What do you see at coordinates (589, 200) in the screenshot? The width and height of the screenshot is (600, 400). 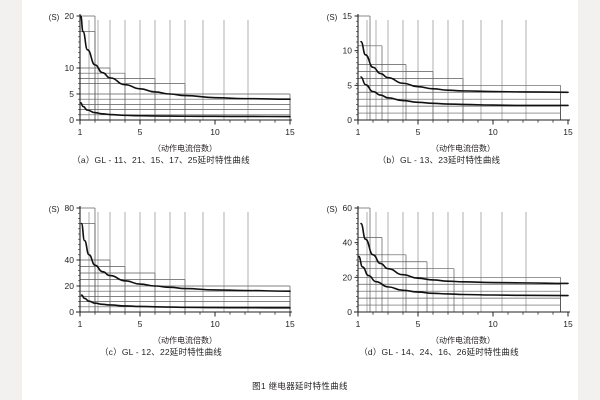 I see `page-margin-right` at bounding box center [589, 200].